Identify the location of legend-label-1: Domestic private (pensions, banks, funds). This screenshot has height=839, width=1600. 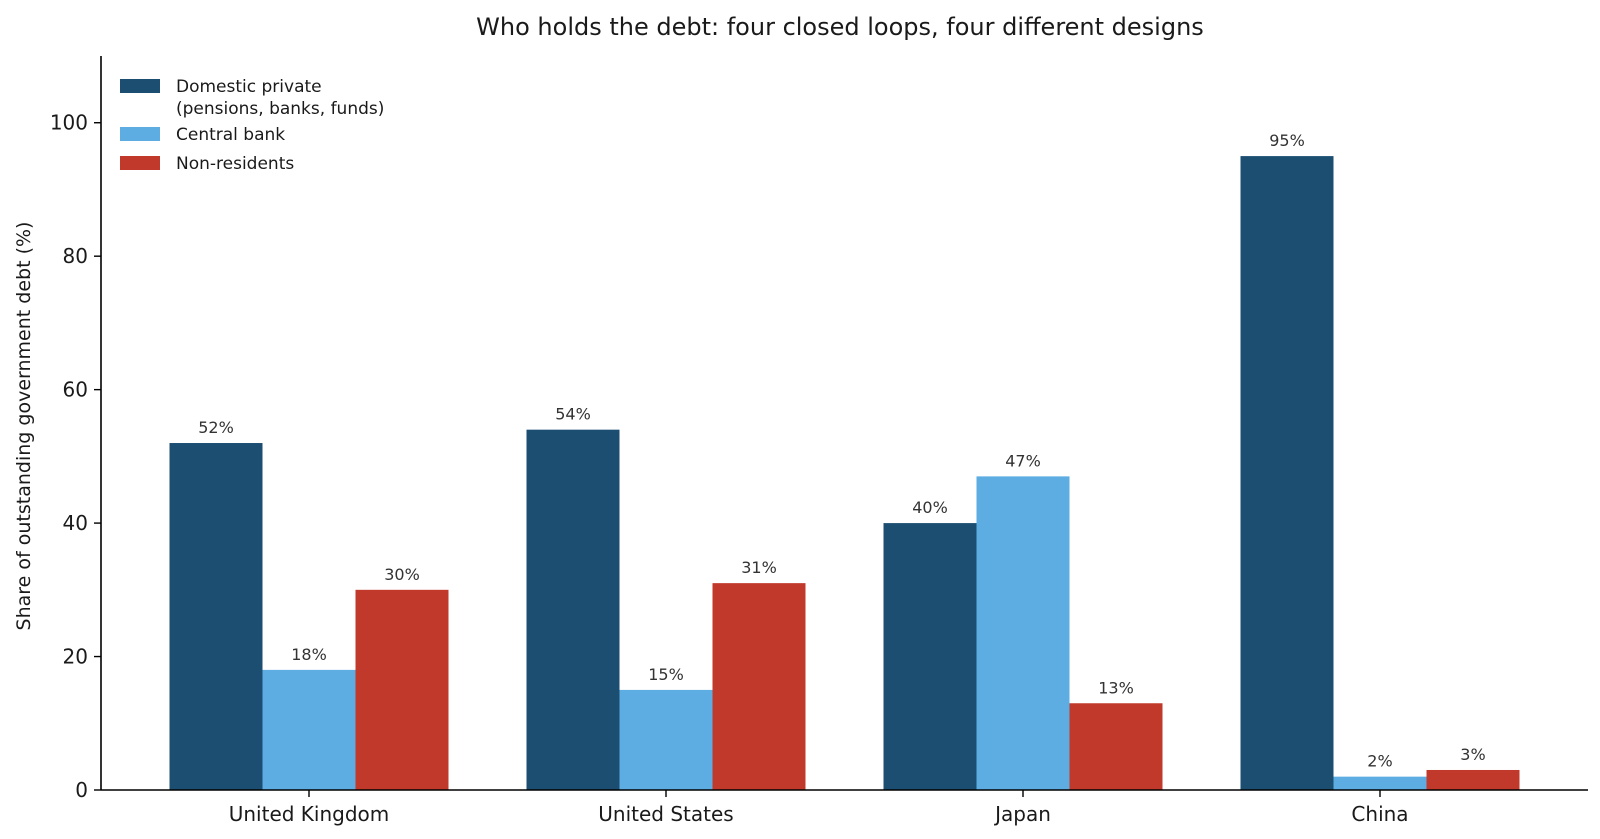
(280, 98).